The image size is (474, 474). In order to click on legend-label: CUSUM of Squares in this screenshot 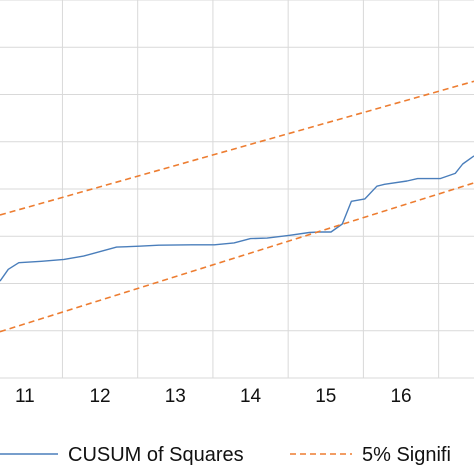, I will do `click(156, 455)`.